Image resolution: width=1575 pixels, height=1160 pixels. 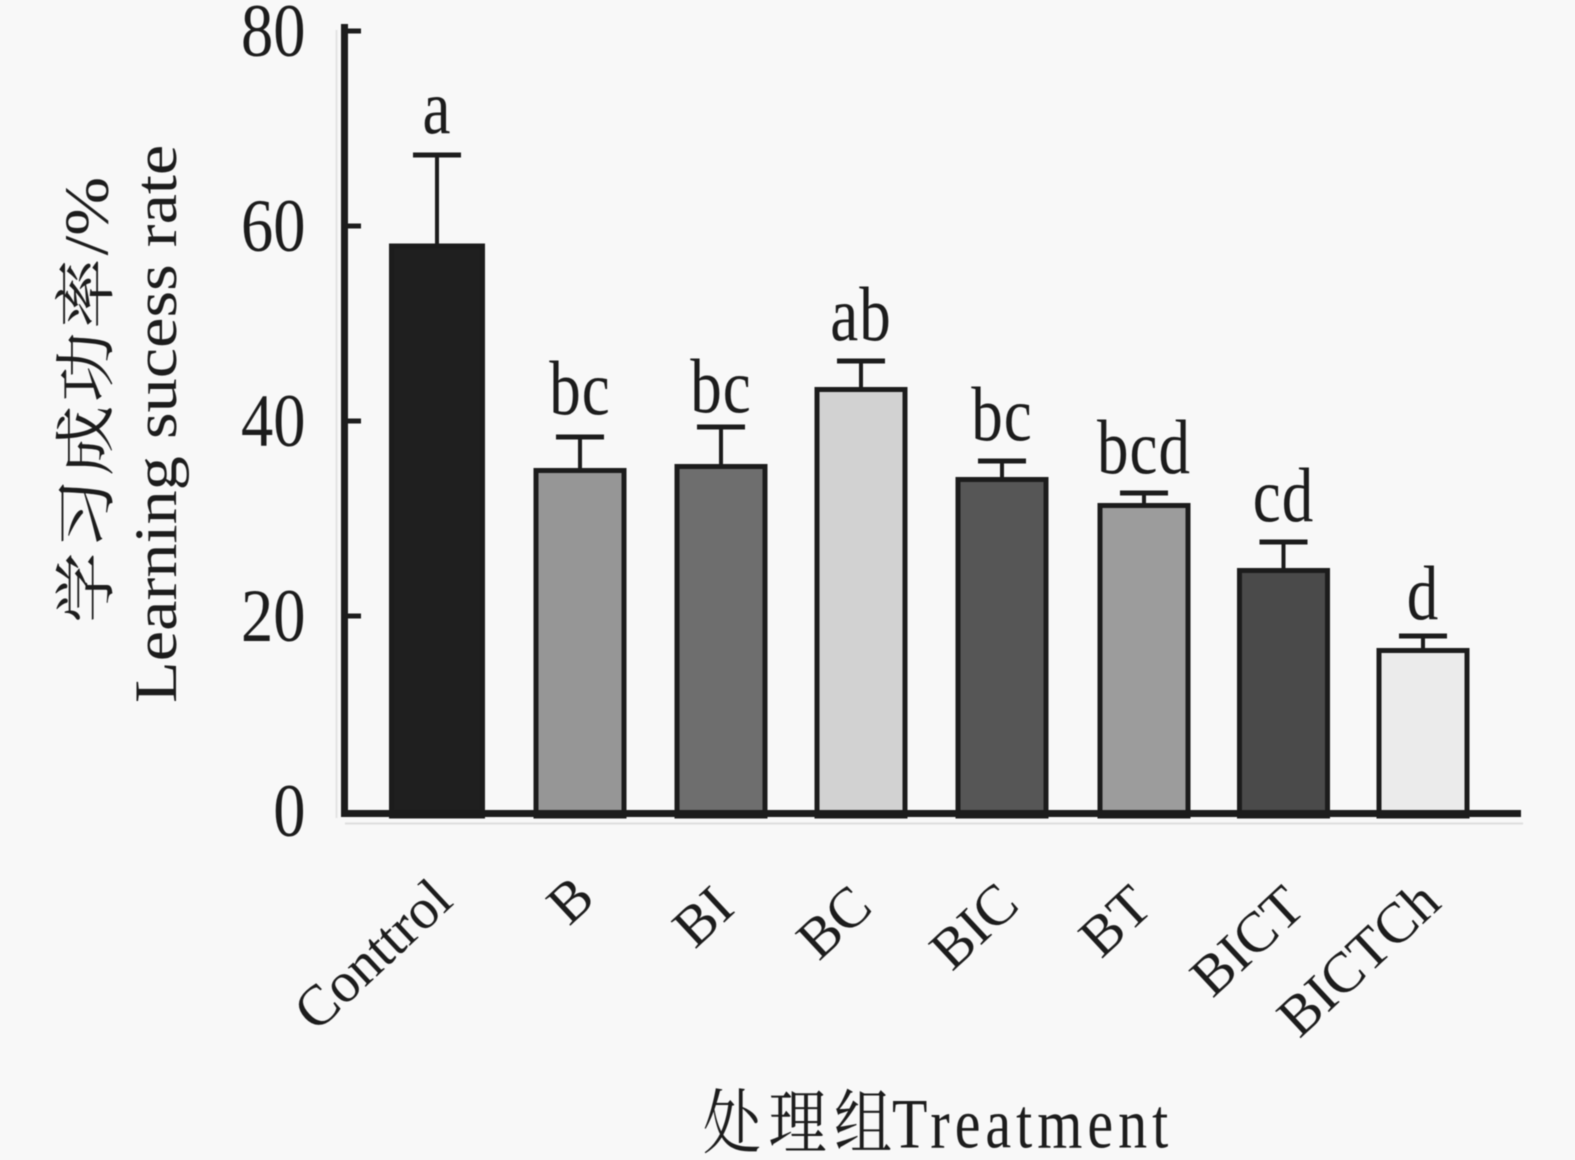 I want to click on svg-text: Learning sucess rate, so click(x=156, y=424).